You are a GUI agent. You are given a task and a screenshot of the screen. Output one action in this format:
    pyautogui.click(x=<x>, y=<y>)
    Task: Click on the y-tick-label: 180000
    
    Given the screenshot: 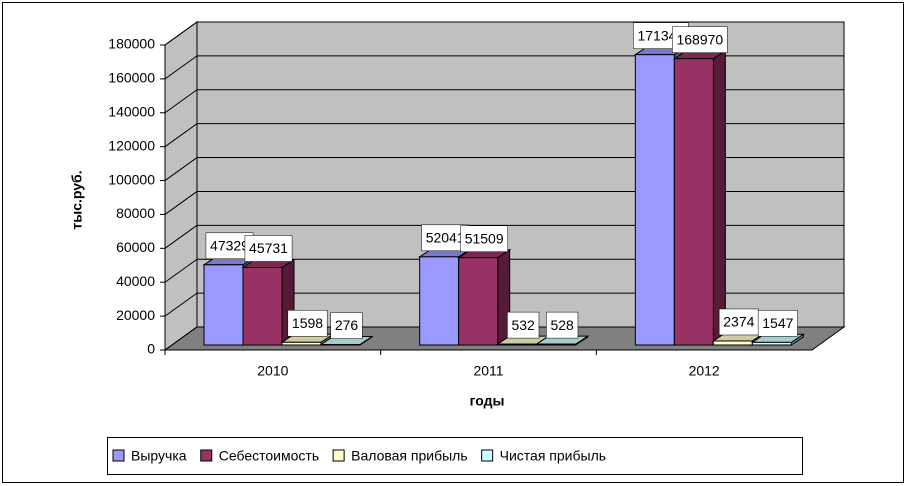 What is the action you would take?
    pyautogui.click(x=131, y=44)
    